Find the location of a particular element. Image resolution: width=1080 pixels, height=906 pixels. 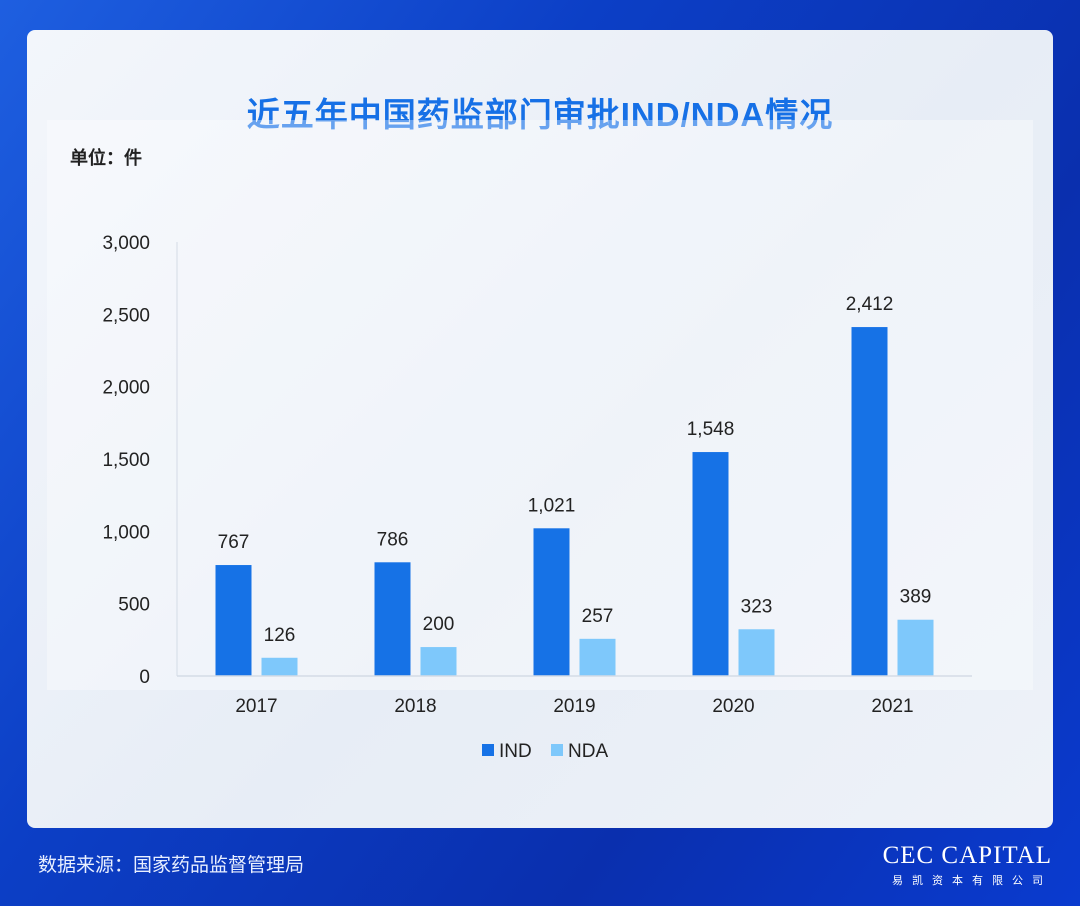

y-tick-label: 3,000 is located at coordinates (126, 243).